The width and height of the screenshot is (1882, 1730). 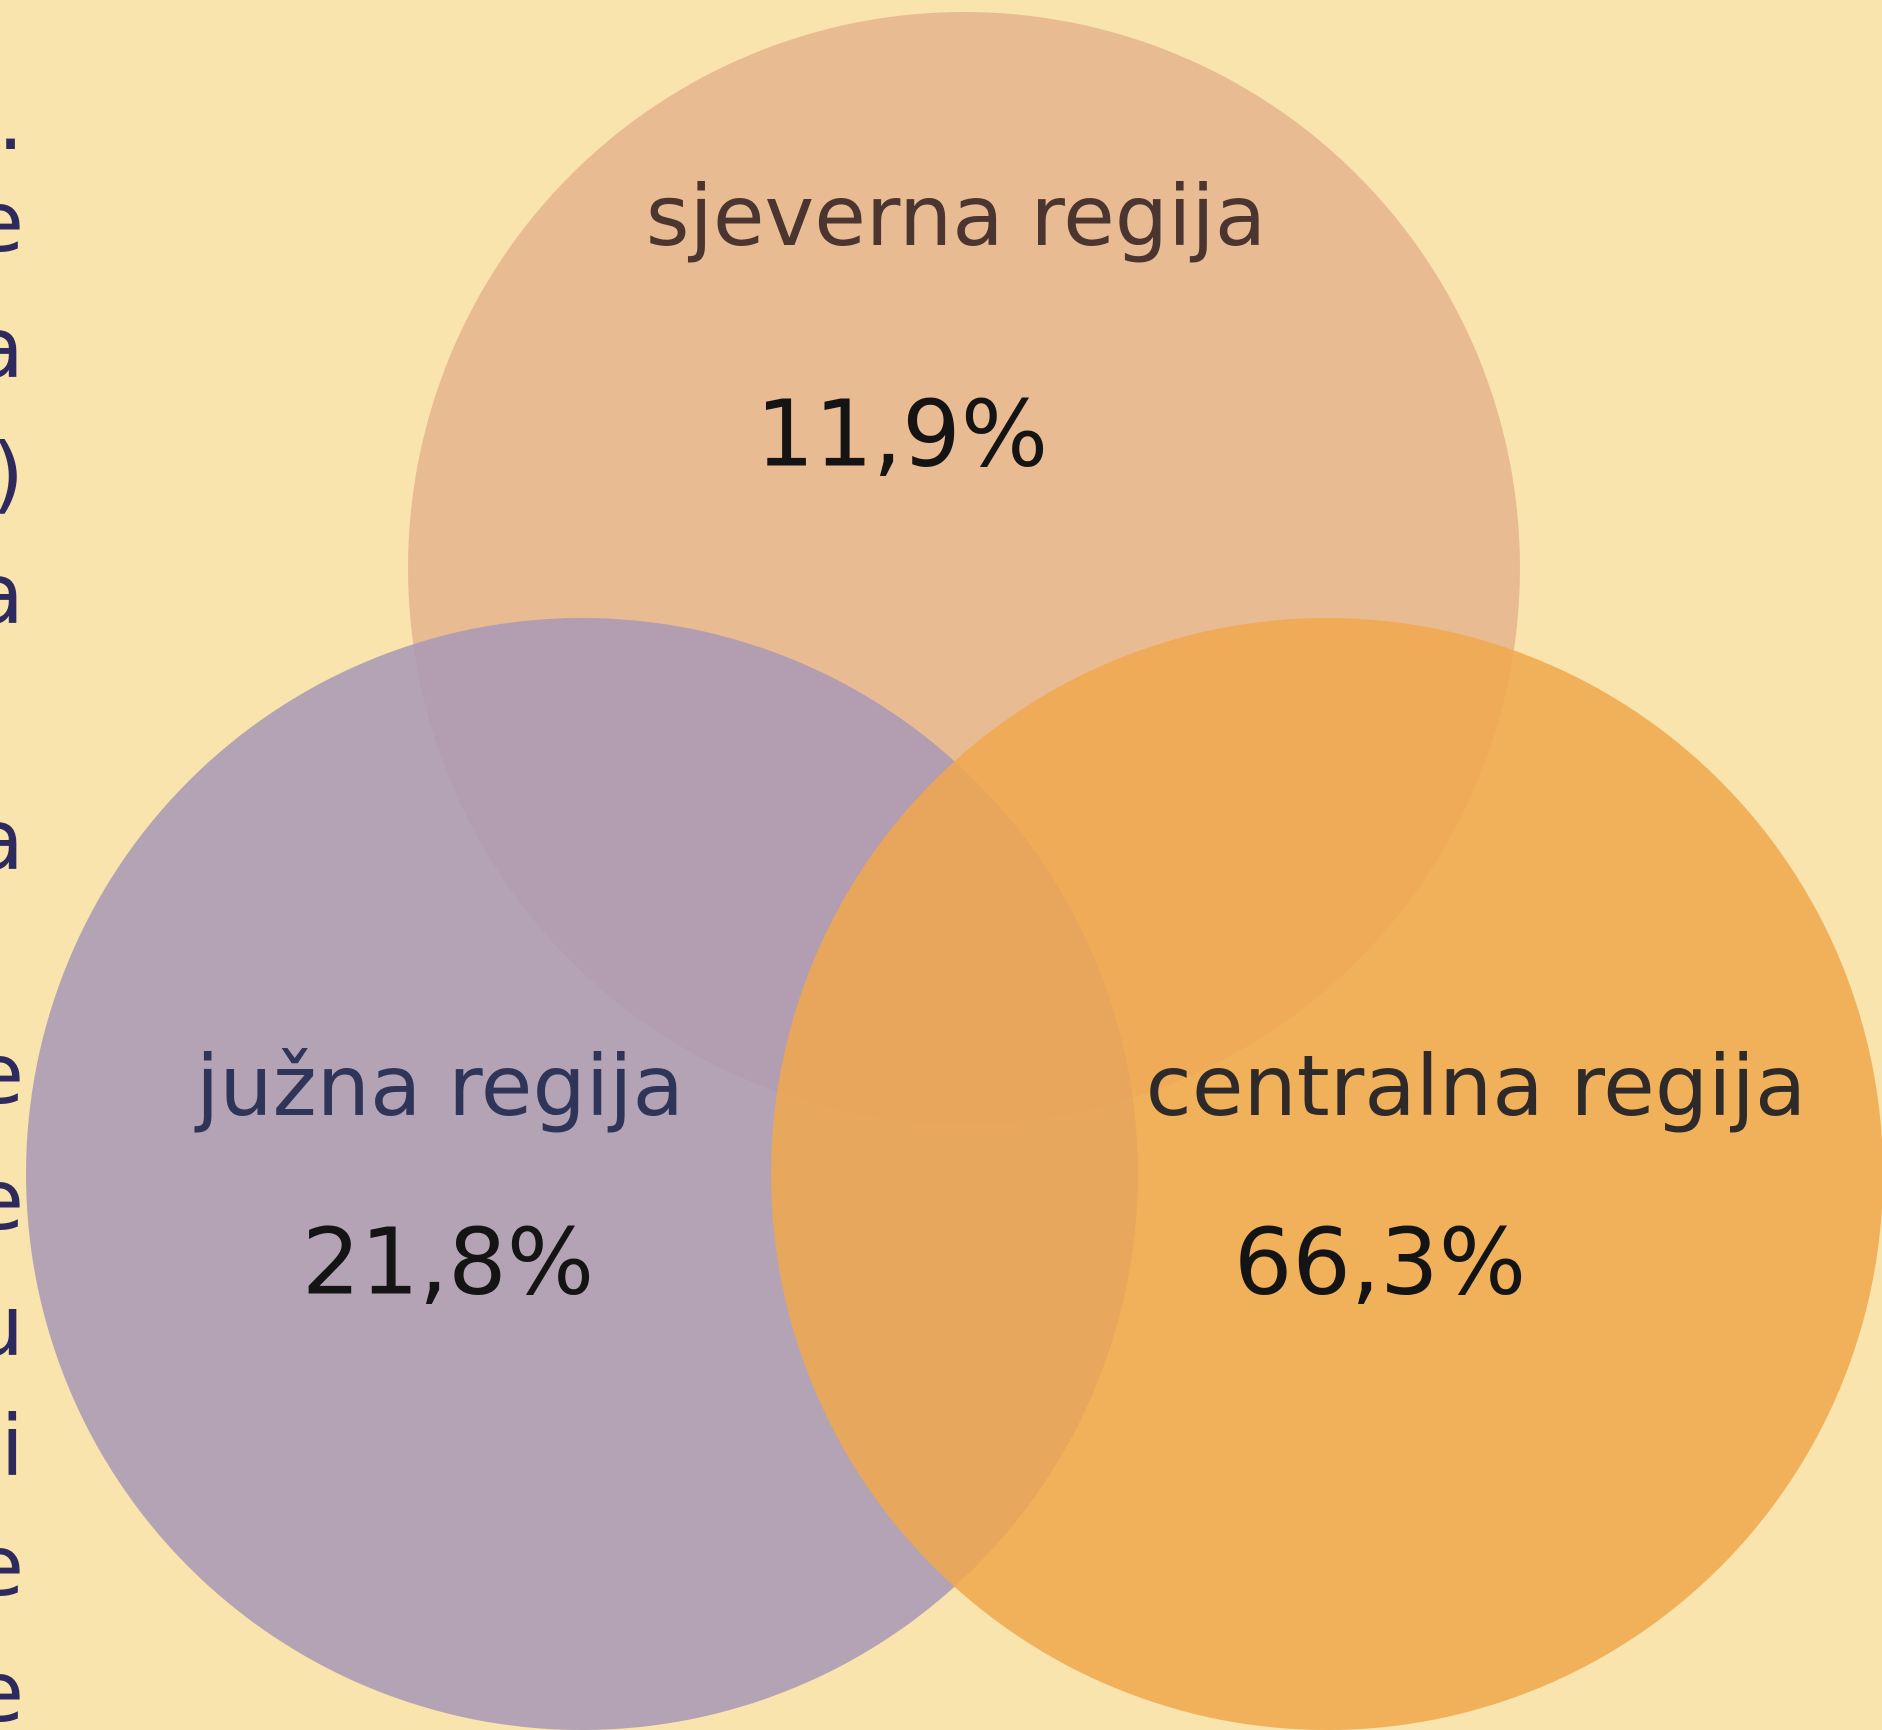 I want to click on region-value: 21,8%, so click(x=448, y=1261).